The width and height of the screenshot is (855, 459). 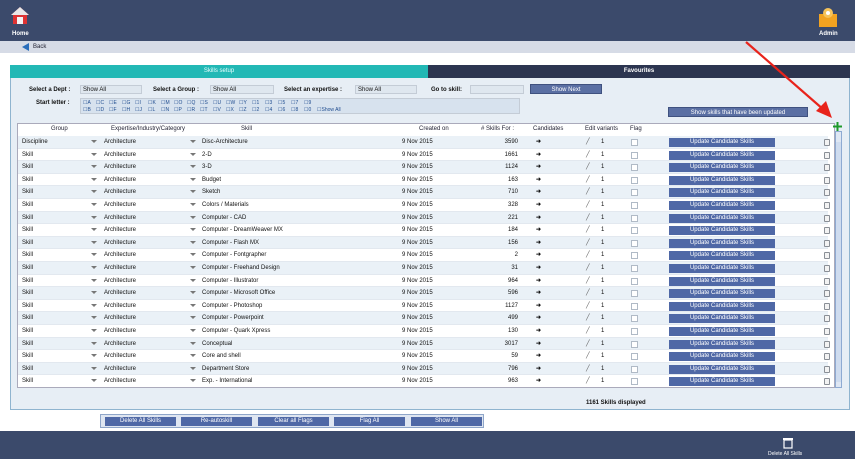 I want to click on letter-option: ☐B, so click(x=87, y=110).